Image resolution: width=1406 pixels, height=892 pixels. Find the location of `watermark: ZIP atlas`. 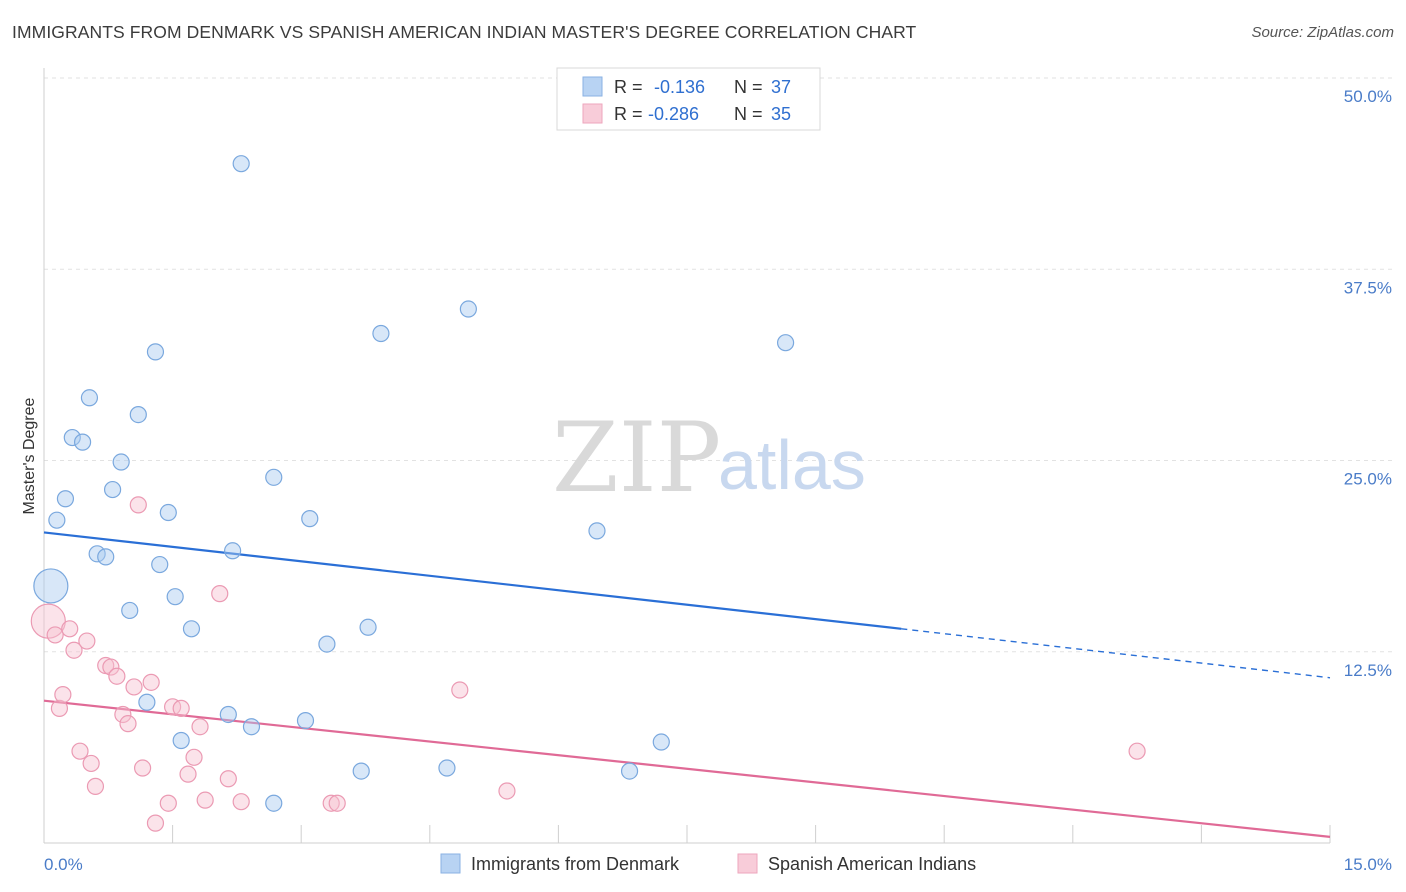

watermark: ZIP atlas is located at coordinates (709, 458).